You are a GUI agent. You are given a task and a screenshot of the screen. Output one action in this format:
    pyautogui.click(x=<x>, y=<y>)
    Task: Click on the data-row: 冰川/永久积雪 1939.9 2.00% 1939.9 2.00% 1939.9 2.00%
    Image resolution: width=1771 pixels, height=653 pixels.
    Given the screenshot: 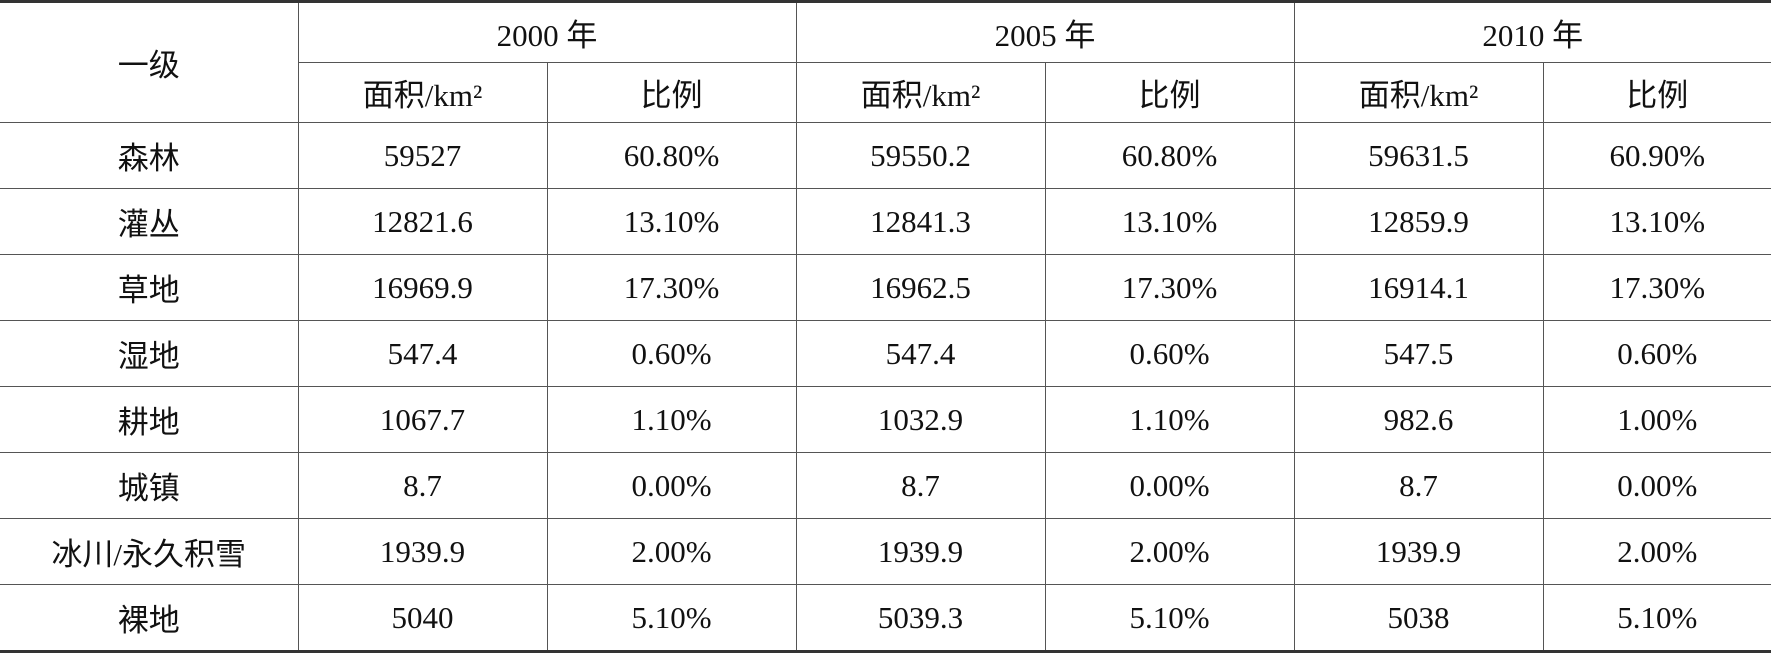 What is the action you would take?
    pyautogui.click(x=885, y=551)
    